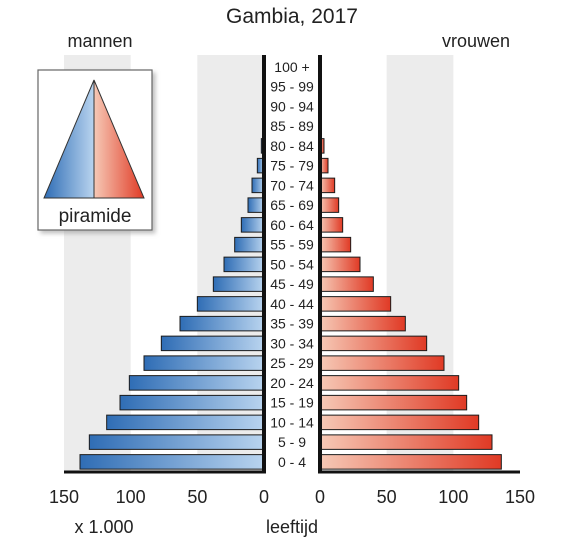 This screenshot has width=588, height=560. I want to click on age-label: 5 - 9, so click(292, 442).